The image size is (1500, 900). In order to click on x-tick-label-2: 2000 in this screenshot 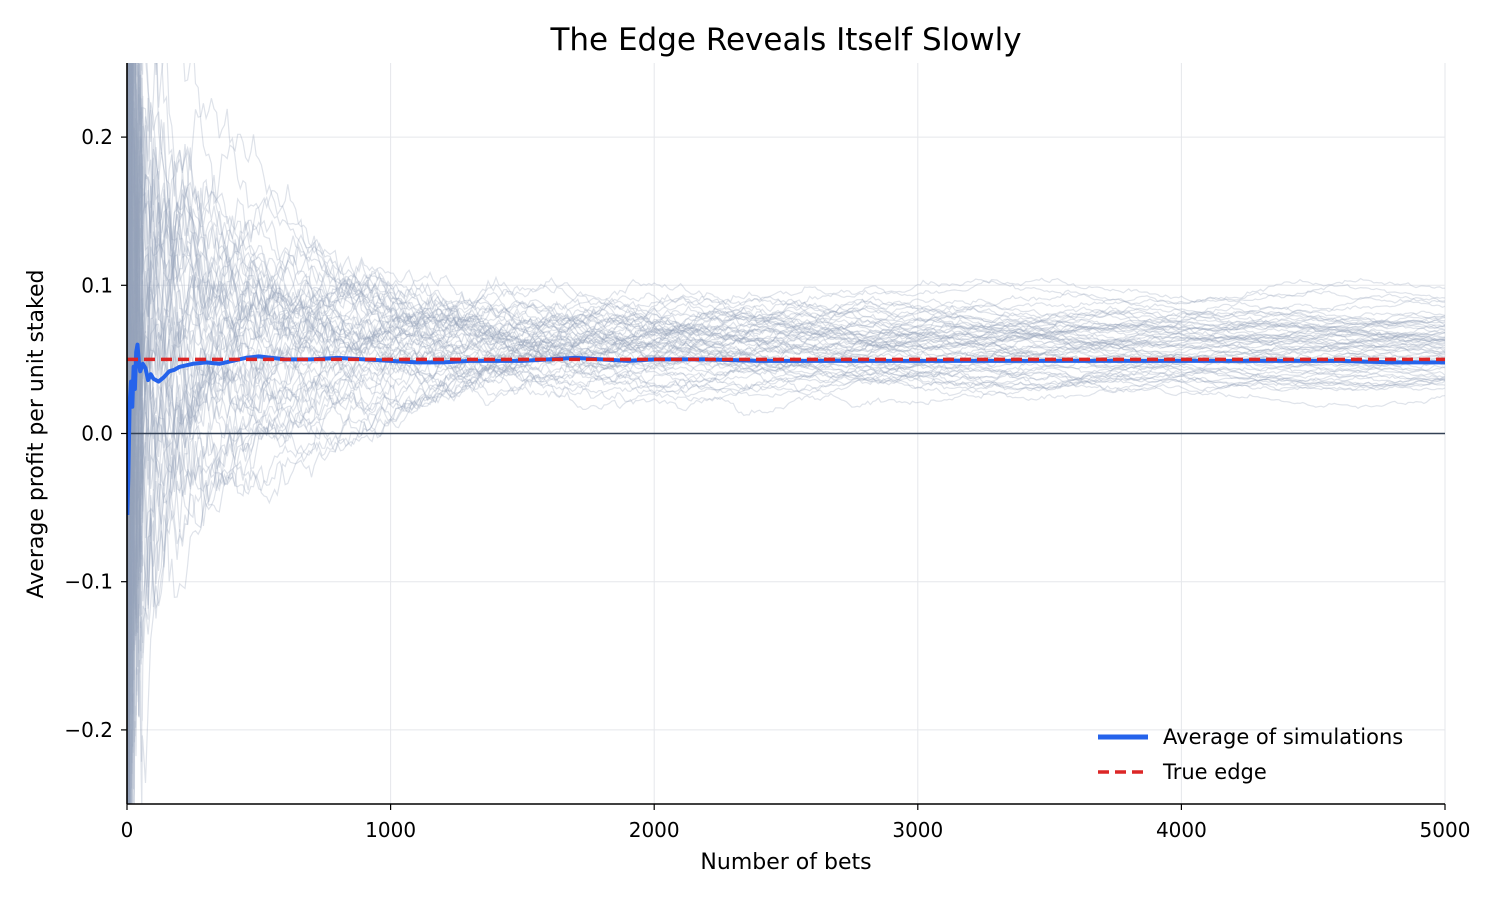, I will do `click(654, 830)`.